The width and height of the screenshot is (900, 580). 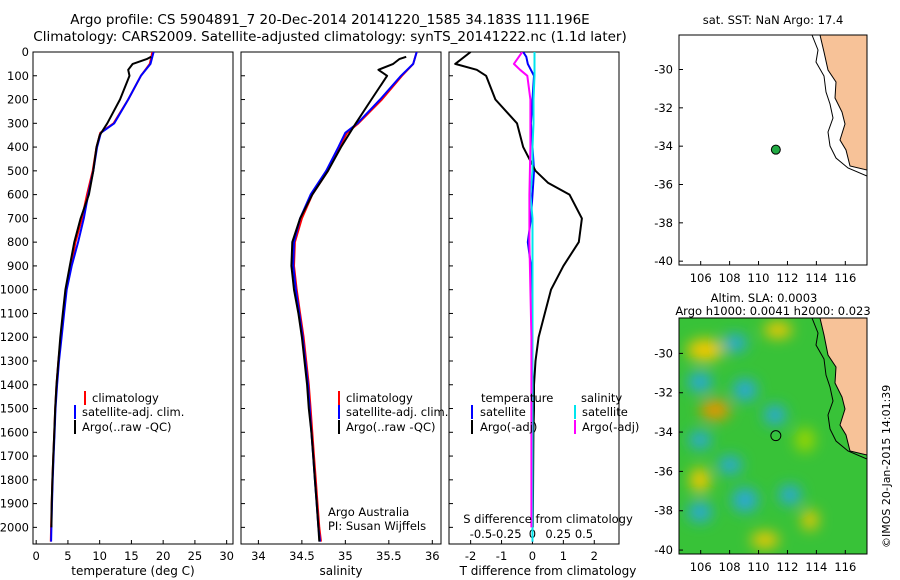 What do you see at coordinates (532, 297) in the screenshot?
I see `series-line-salinity-satellite` at bounding box center [532, 297].